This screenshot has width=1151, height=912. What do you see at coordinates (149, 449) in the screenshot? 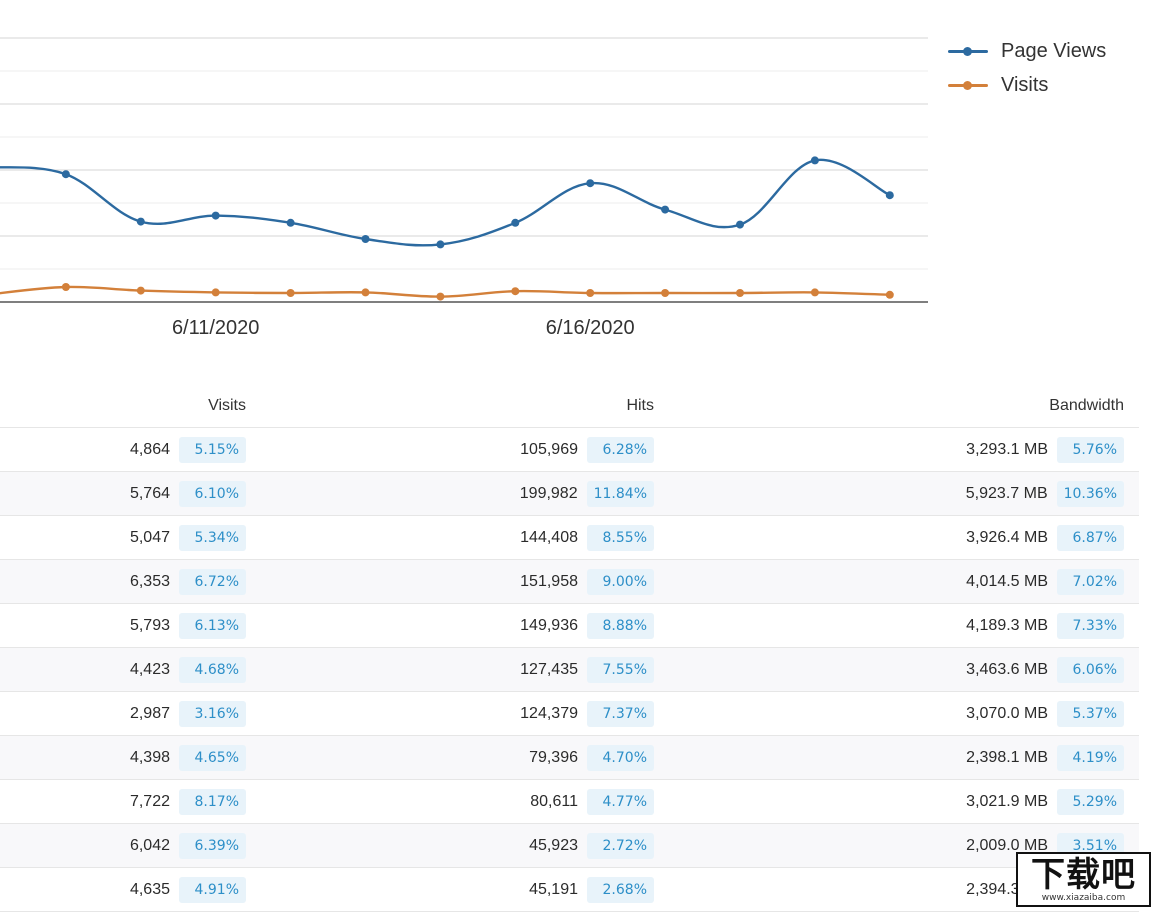
I see `visits-value: 4,864` at bounding box center [149, 449].